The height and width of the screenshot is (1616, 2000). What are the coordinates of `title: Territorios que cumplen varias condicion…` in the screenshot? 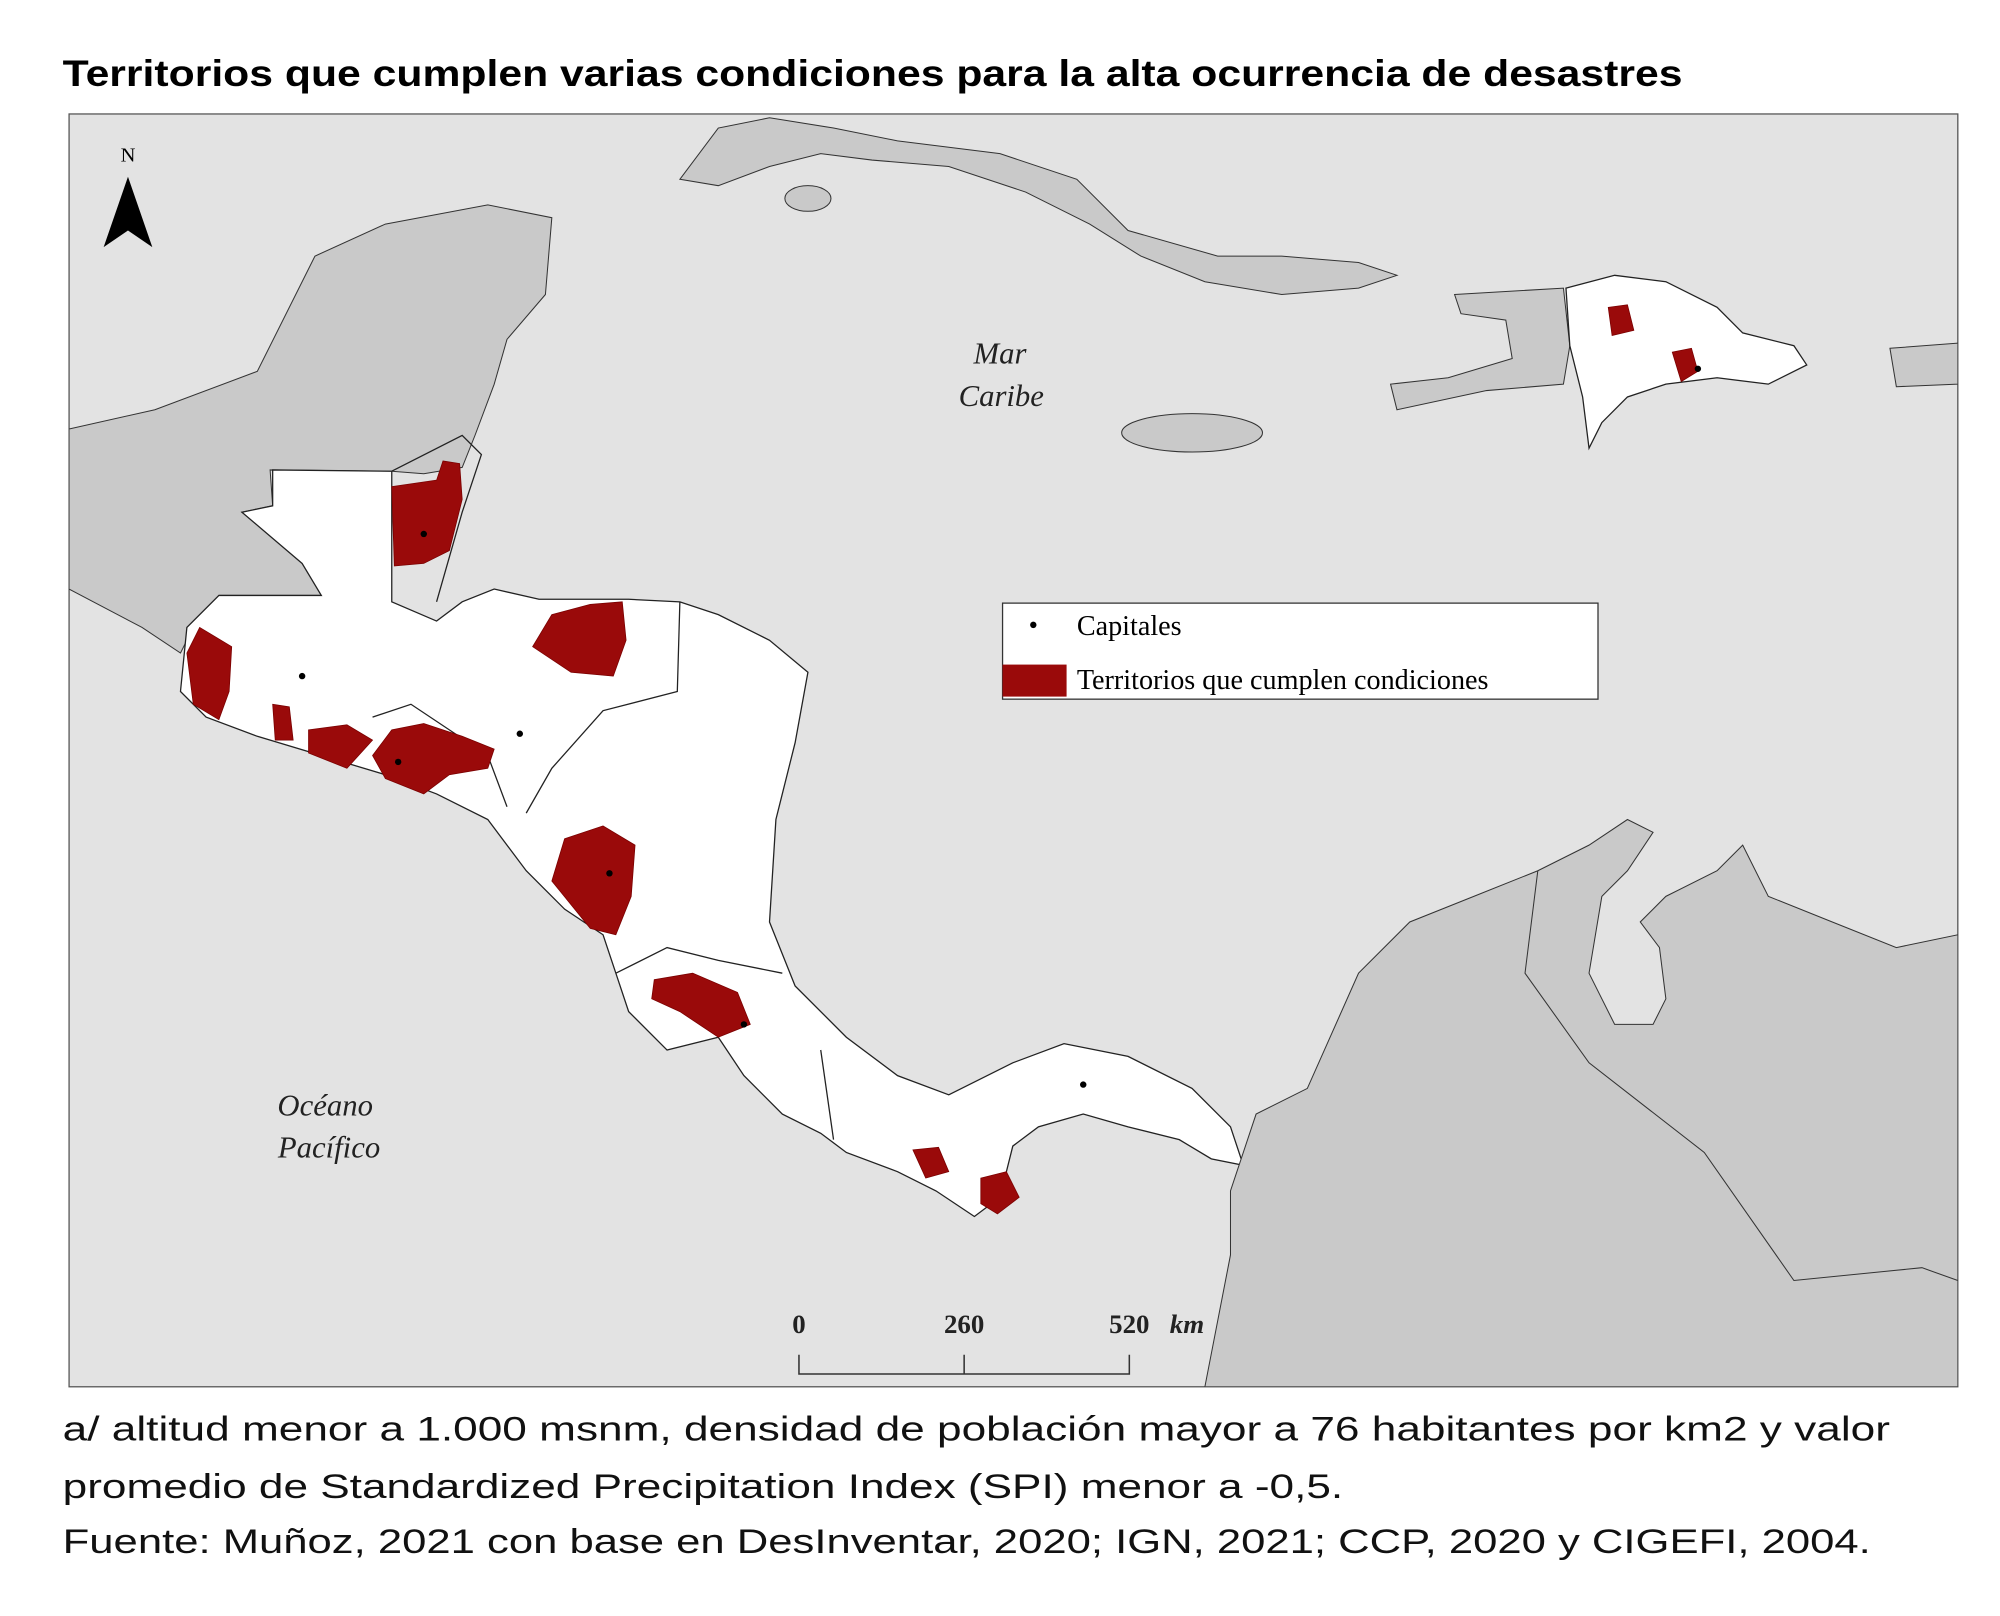 It's located at (873, 73).